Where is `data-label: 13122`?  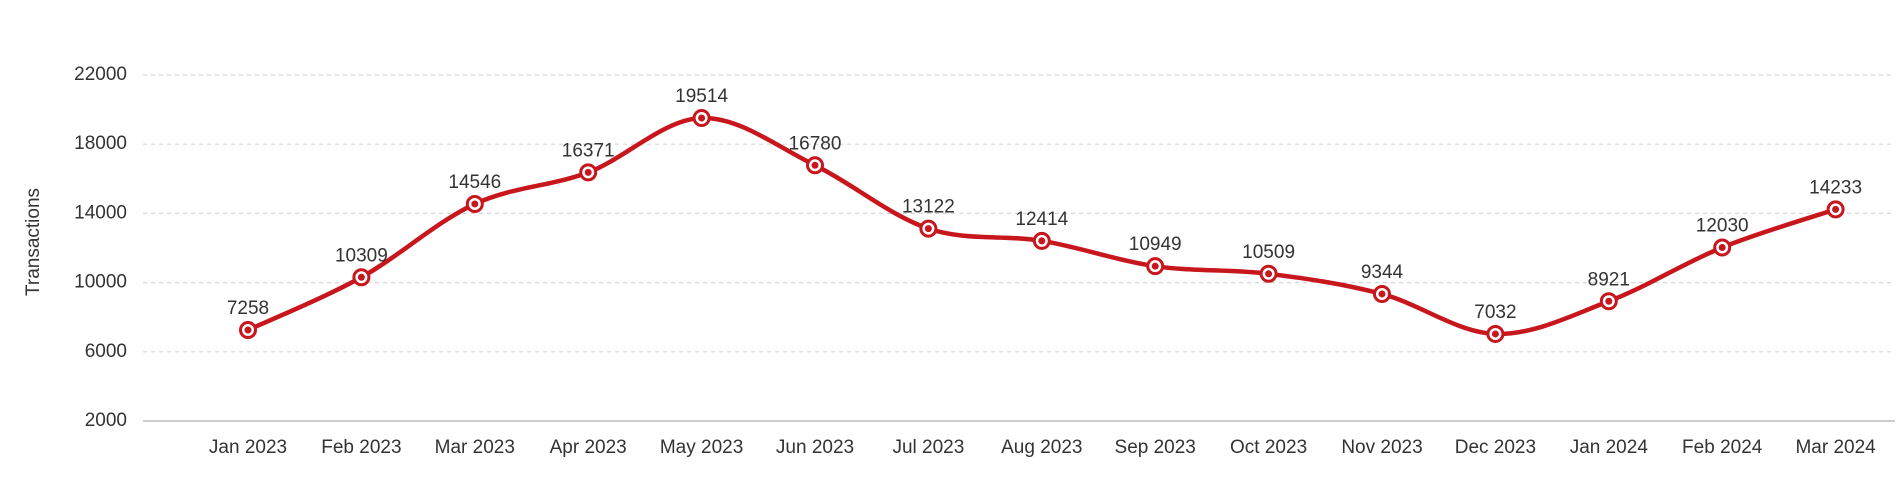 data-label: 13122 is located at coordinates (928, 207).